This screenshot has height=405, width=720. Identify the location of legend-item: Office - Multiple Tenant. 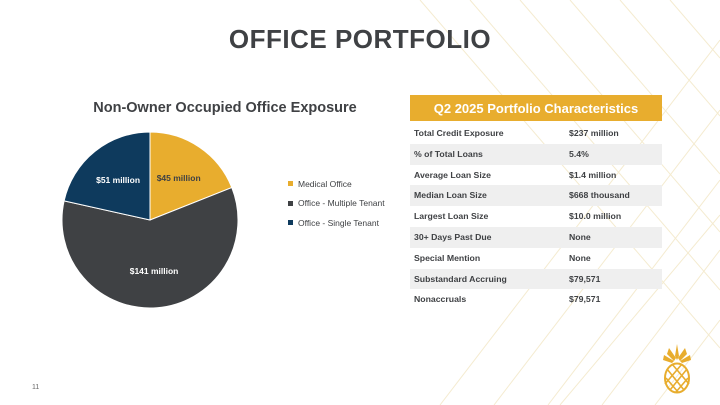
(336, 204).